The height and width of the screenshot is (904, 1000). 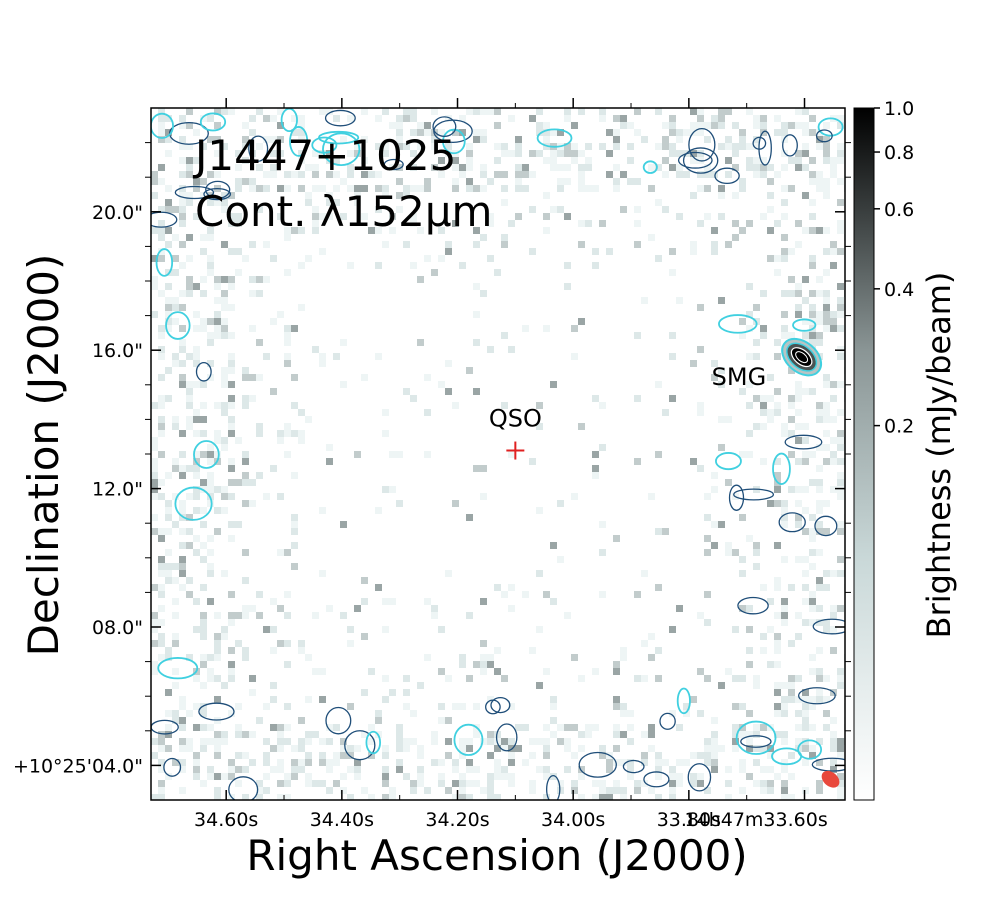 I want to click on noise-contour, so click(x=695, y=160).